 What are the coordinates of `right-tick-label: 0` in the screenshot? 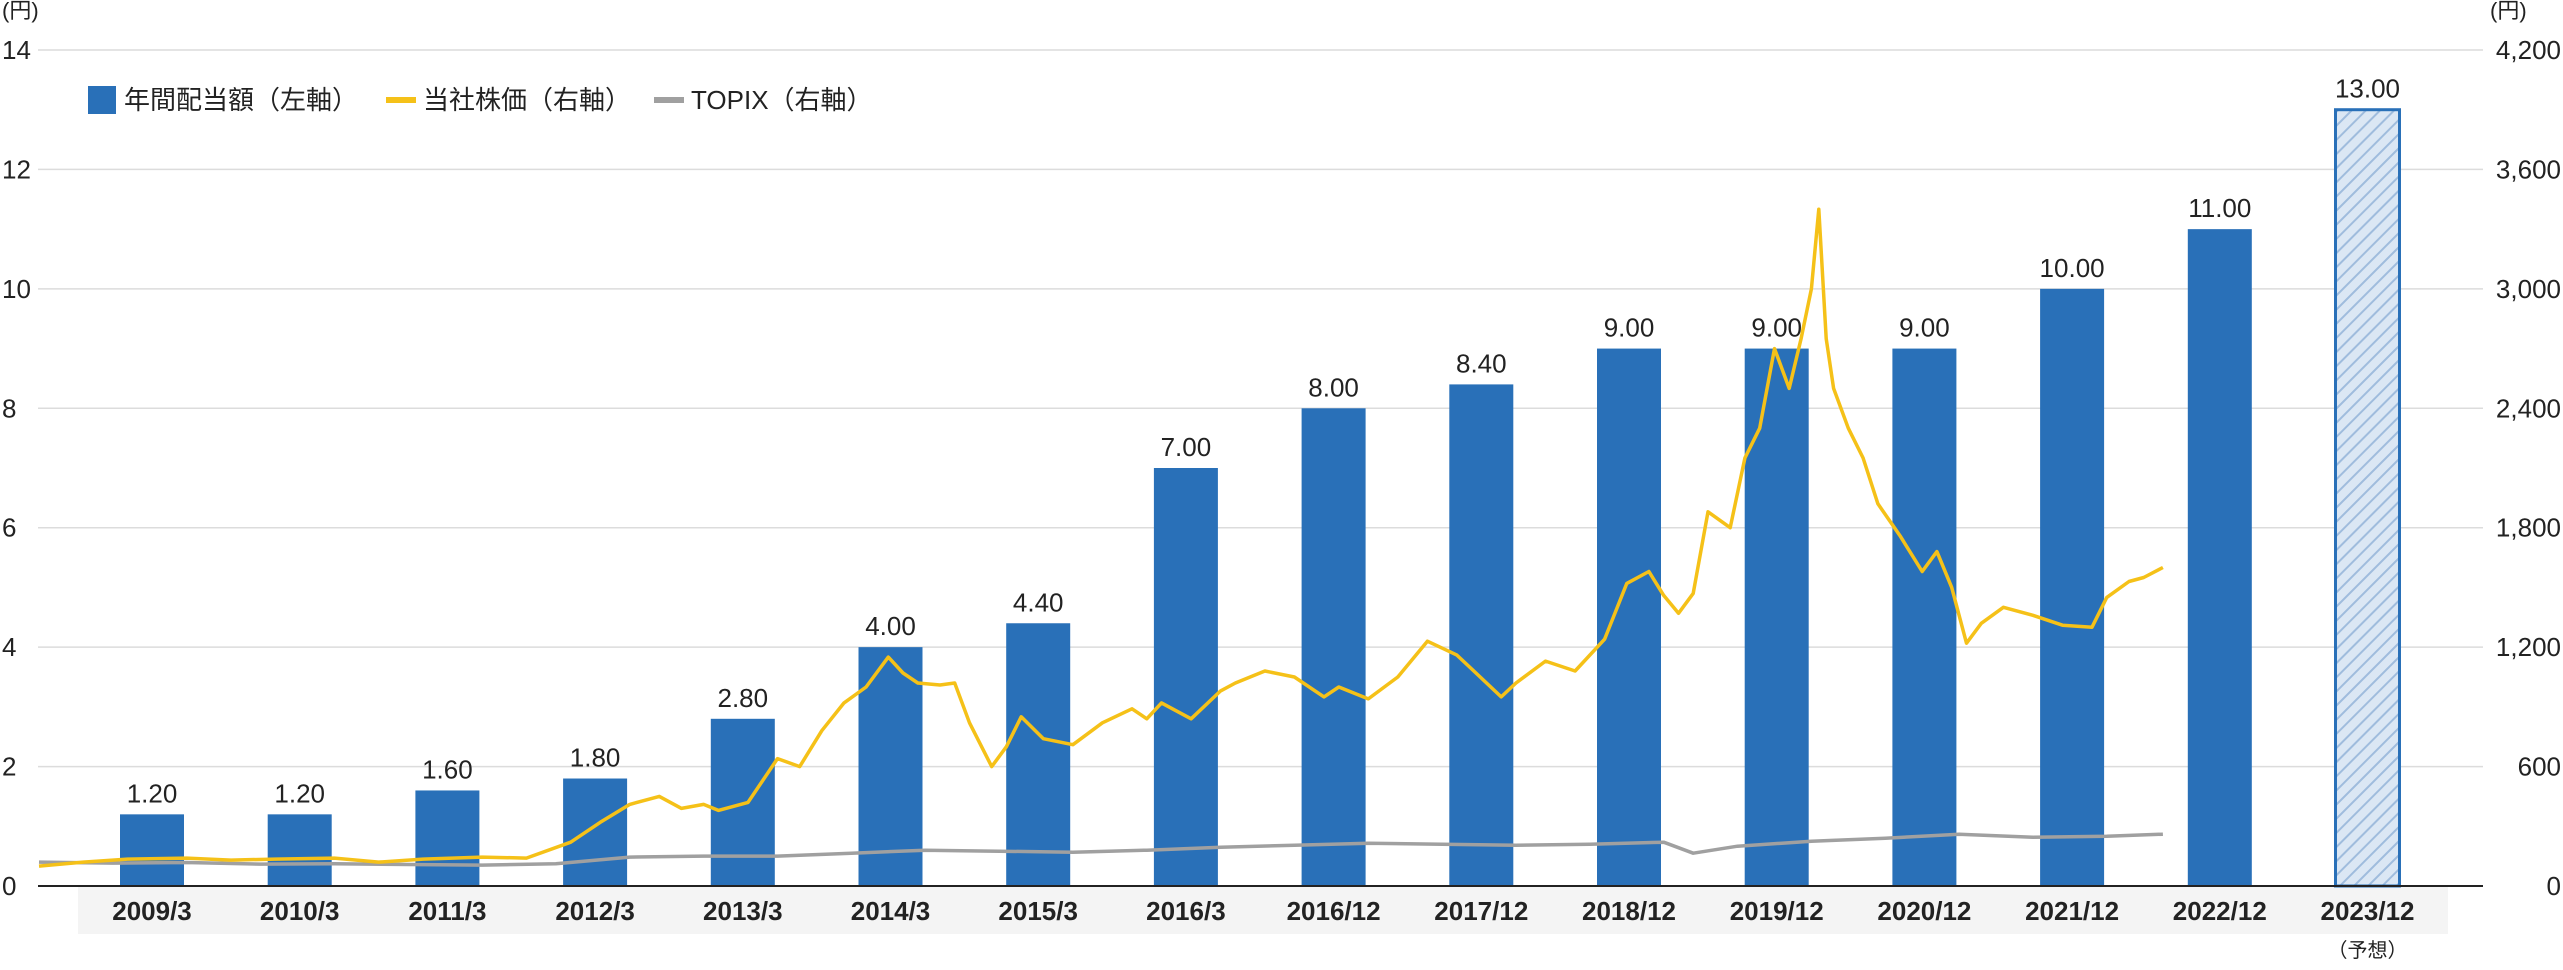 It's located at (2554, 886).